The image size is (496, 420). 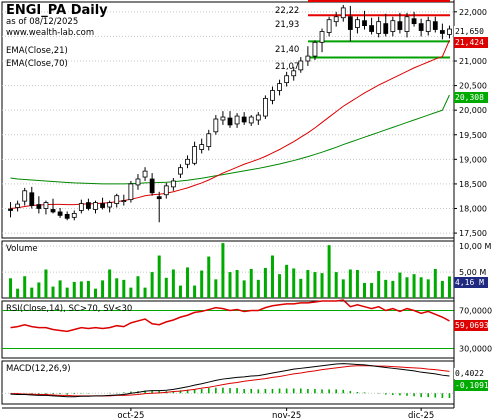 What do you see at coordinates (473, 184) in the screenshot?
I see `price-tick-label: 18,500` at bounding box center [473, 184].